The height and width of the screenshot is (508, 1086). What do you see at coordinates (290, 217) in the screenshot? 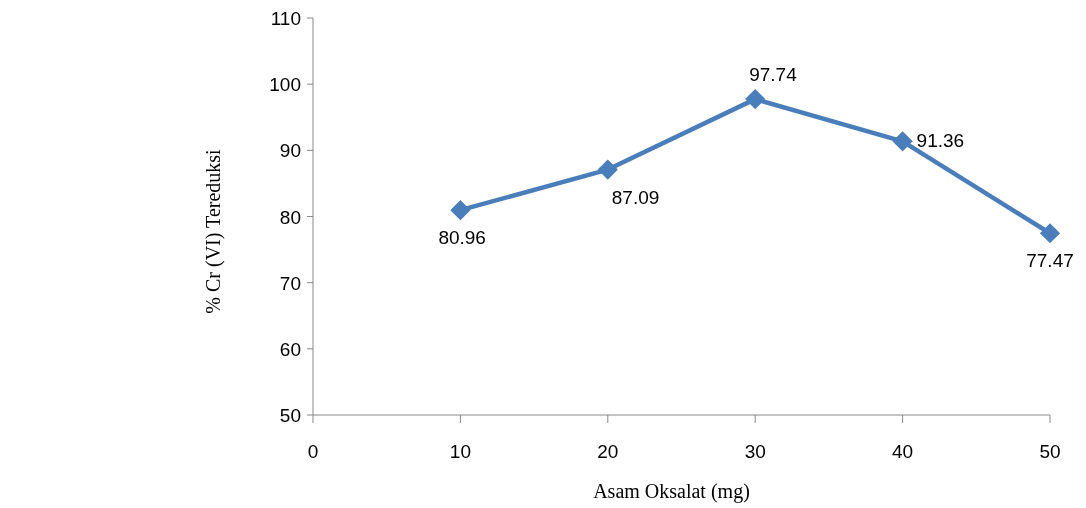
I see `y-tick-label: 80` at bounding box center [290, 217].